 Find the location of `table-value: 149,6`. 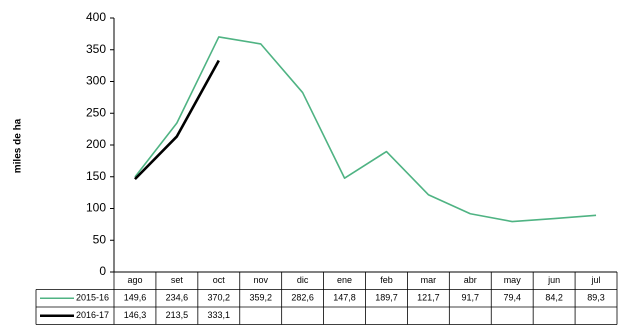

table-value: 149,6 is located at coordinates (135, 298).